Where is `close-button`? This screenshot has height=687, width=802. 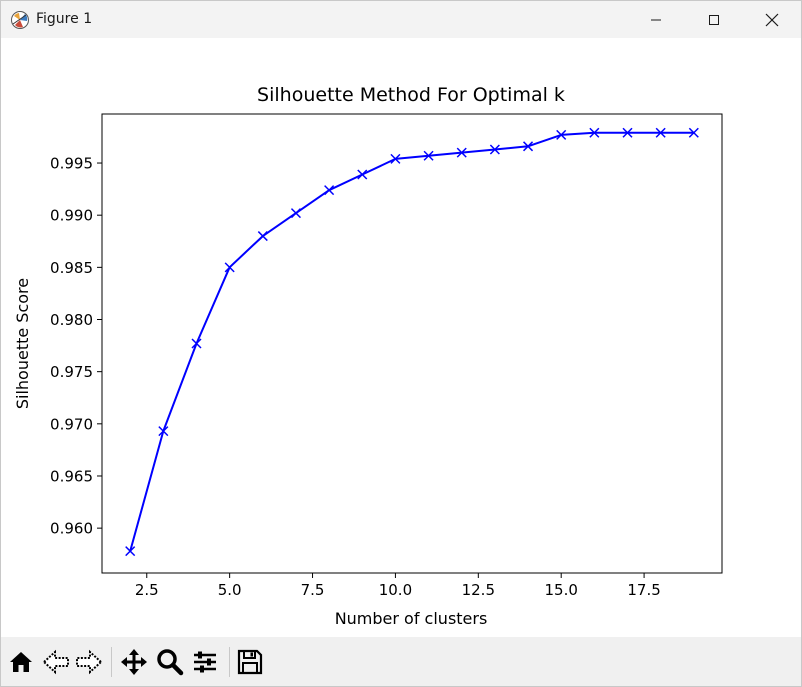
close-button is located at coordinates (772, 19).